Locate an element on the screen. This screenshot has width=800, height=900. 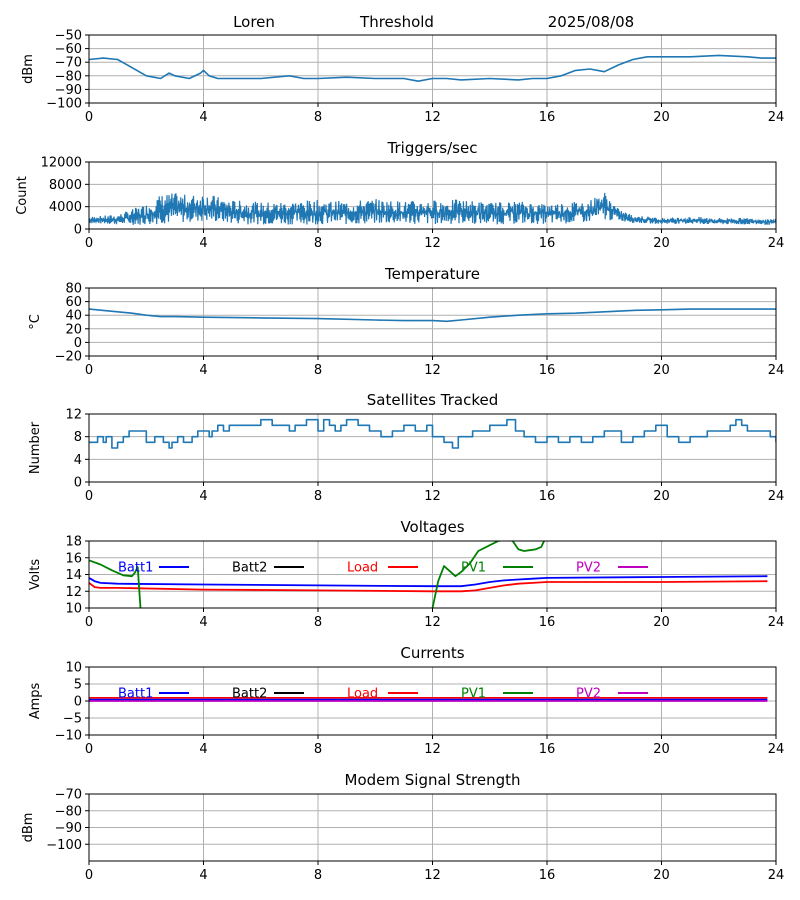
ytick-label-1: 4 is located at coordinates (78, 460).